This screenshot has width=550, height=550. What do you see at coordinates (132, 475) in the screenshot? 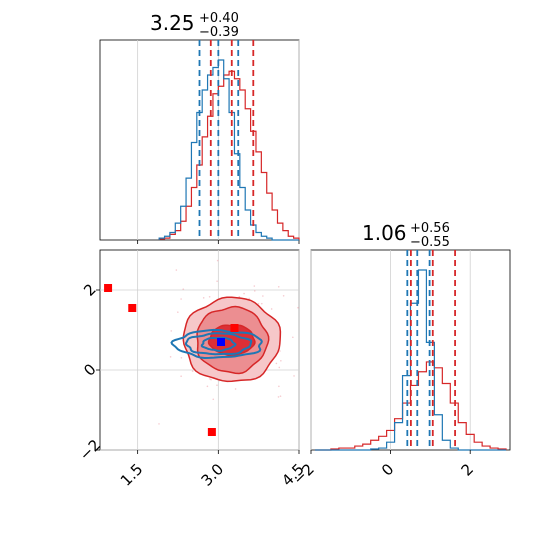
I see `bl-xtick-label: 1.5` at bounding box center [132, 475].